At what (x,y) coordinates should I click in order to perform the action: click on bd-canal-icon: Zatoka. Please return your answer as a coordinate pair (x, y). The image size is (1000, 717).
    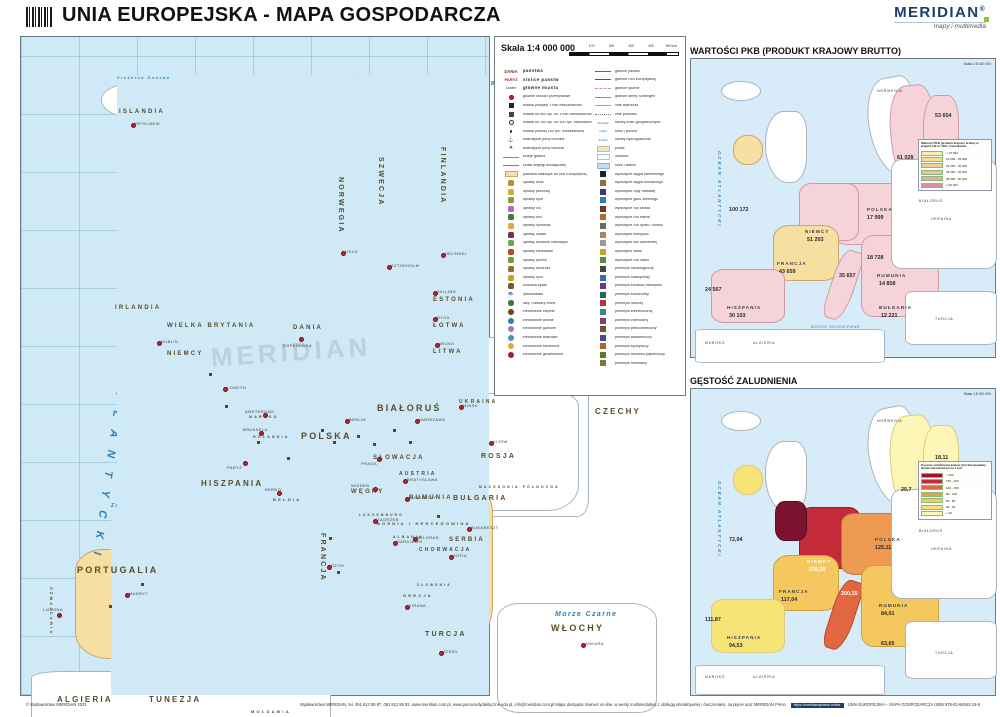
    Looking at the image, I should click on (603, 140).